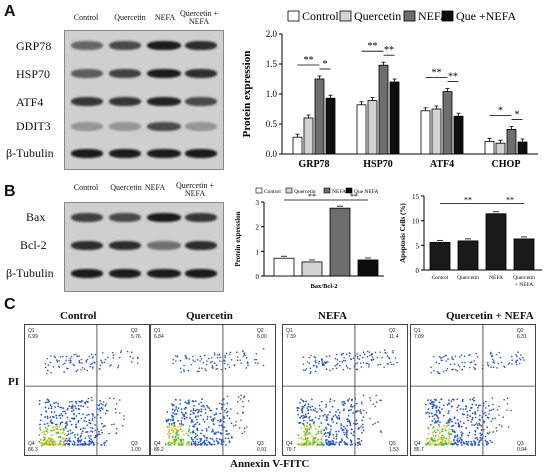 This screenshot has width=550, height=472. Describe the element at coordinates (506, 164) in the screenshot. I see `x-tick-label: CHOP` at that location.